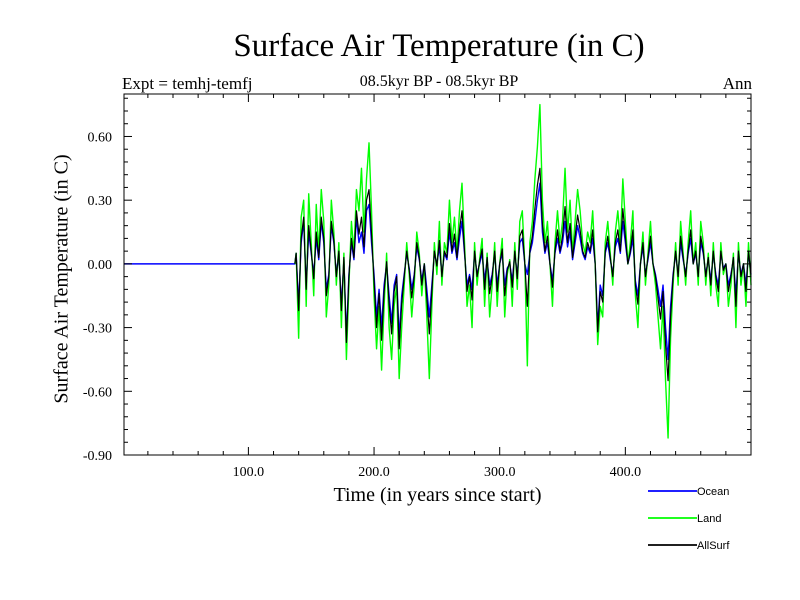 The height and width of the screenshot is (600, 800). What do you see at coordinates (713, 492) in the screenshot?
I see `legend-label-ocean: Ocean` at bounding box center [713, 492].